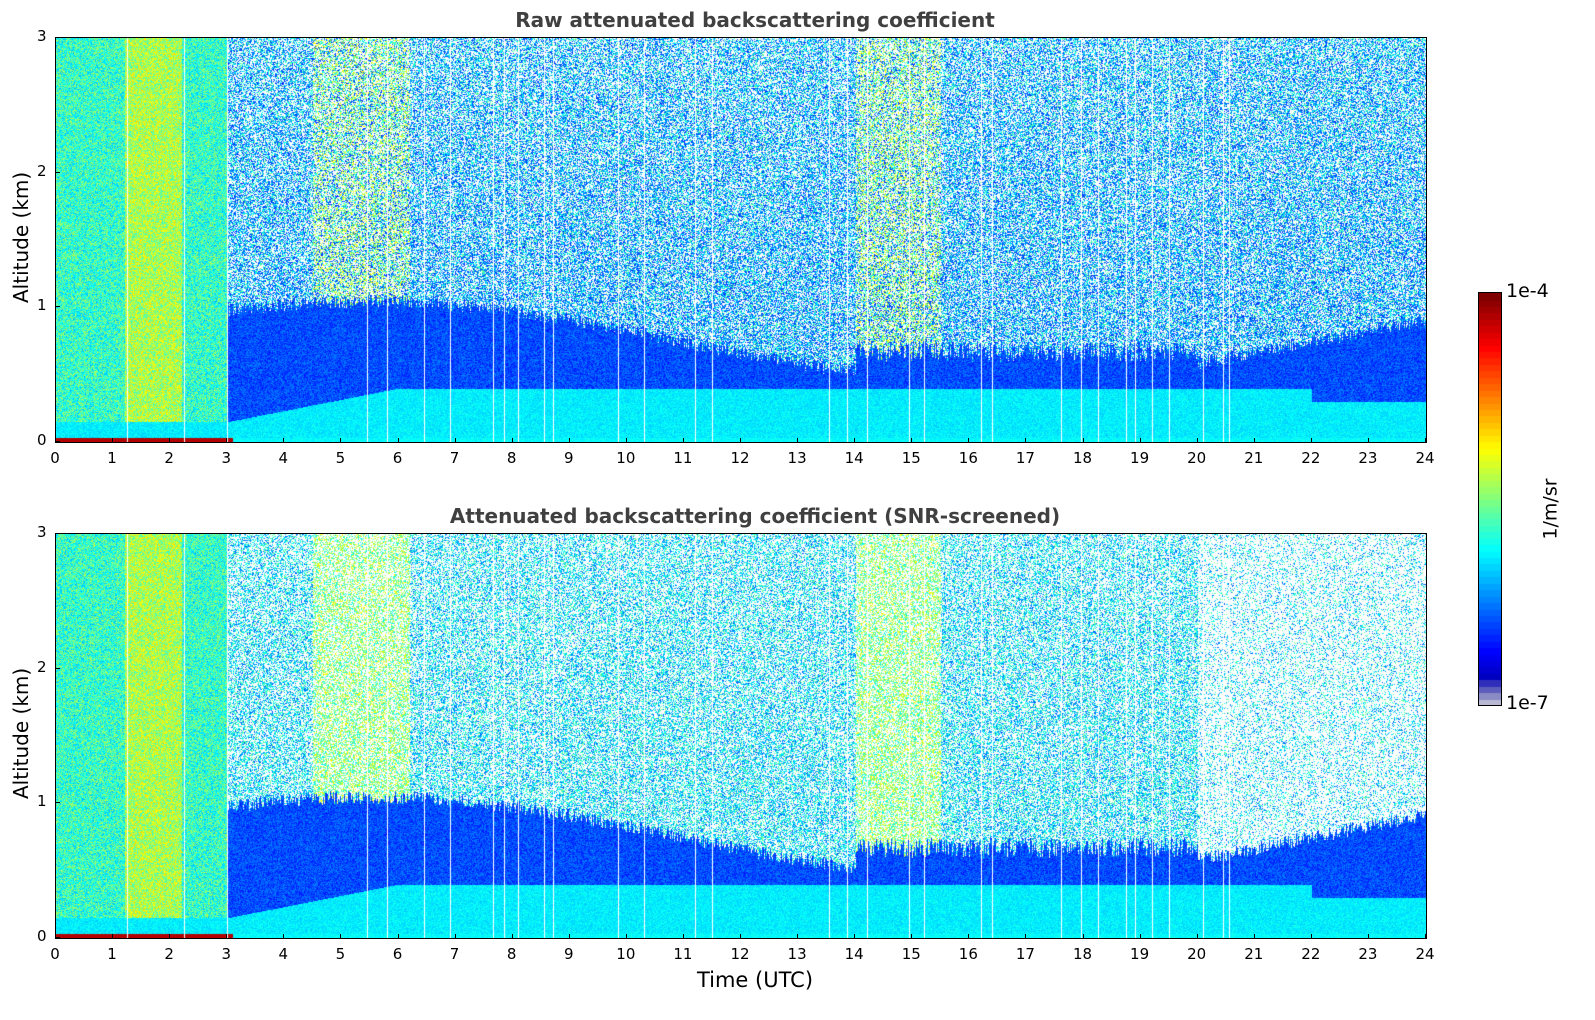 The height and width of the screenshot is (1020, 1595). Describe the element at coordinates (169, 458) in the screenshot. I see `x-tick-label: 2` at that location.